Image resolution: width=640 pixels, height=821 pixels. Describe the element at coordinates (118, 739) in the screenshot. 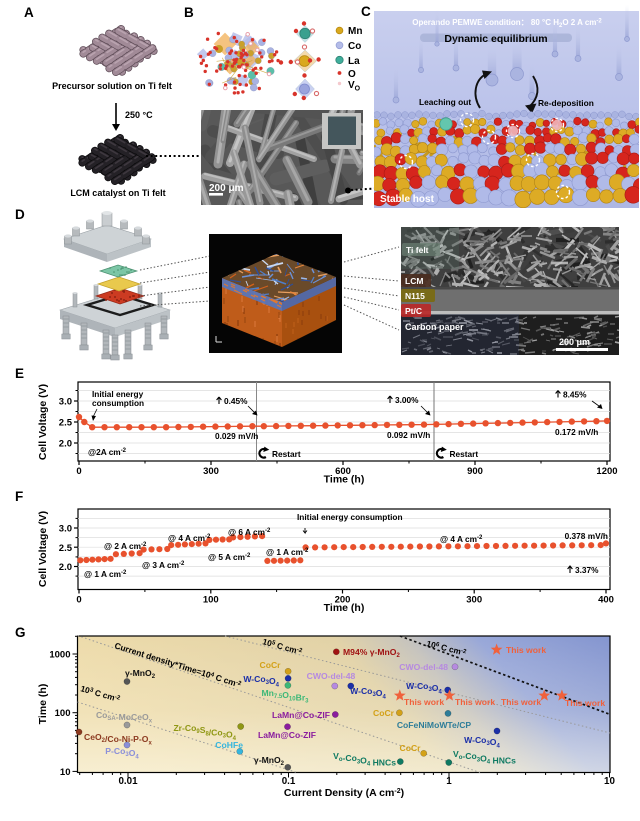

I see `svg-text: CeO2/Co-Ni-P-Ox` at that location.